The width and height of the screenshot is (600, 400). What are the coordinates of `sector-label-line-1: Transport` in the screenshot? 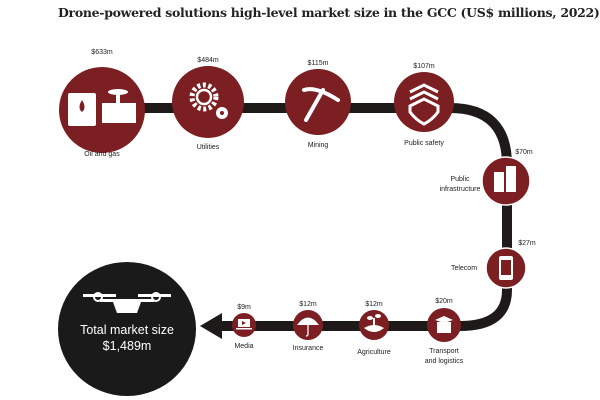 It's located at (444, 351).